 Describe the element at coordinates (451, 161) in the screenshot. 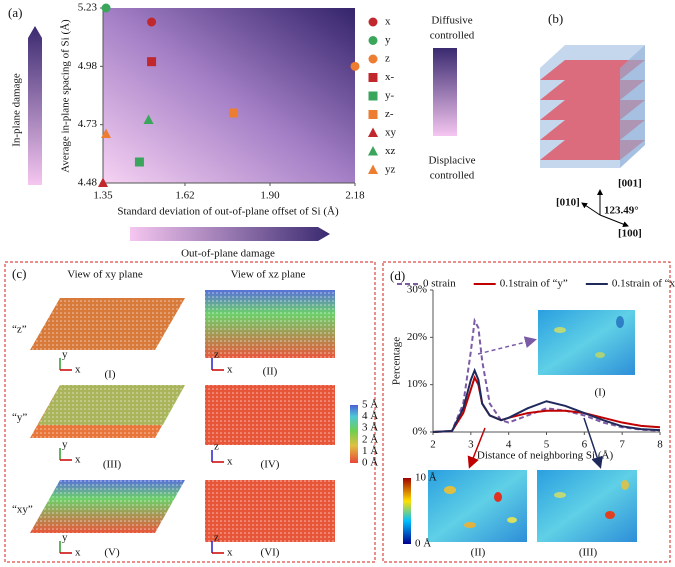

I see `colorbar-label: Displacive` at that location.